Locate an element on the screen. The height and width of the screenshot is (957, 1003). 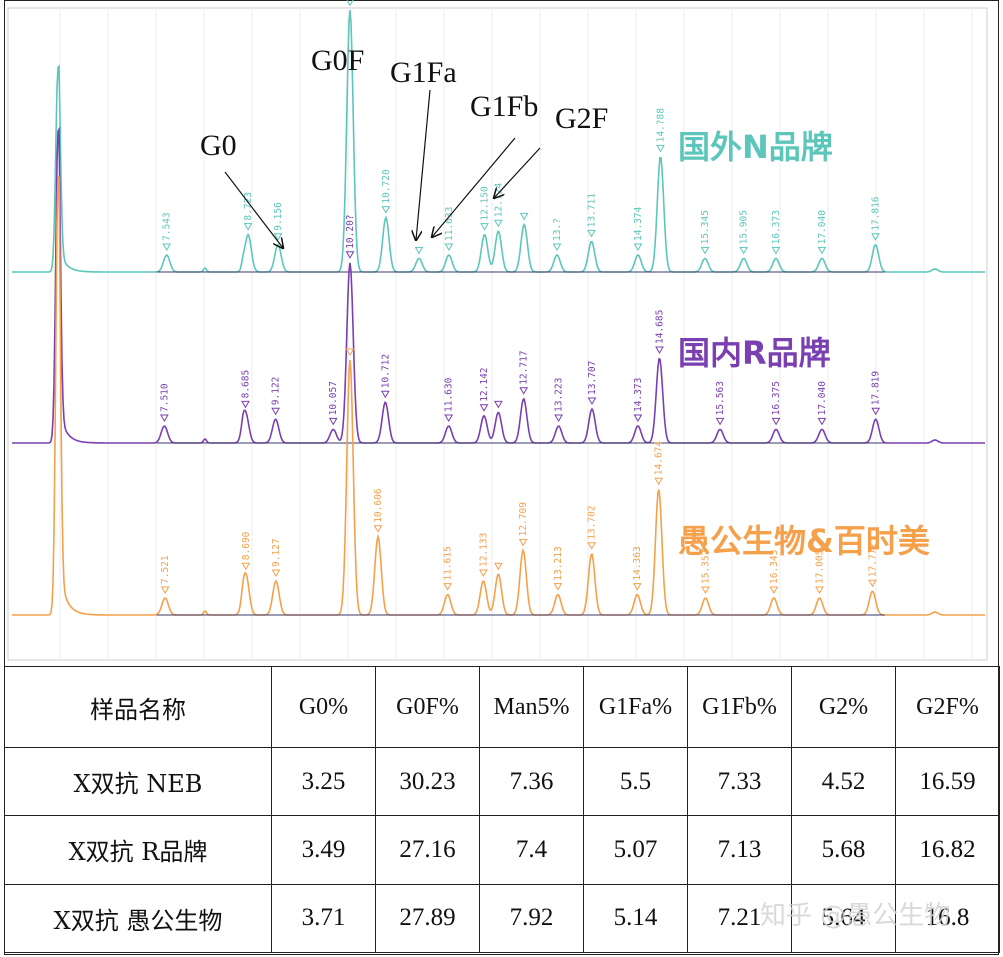
peak-rt-label: 12.150 is located at coordinates (485, 203).